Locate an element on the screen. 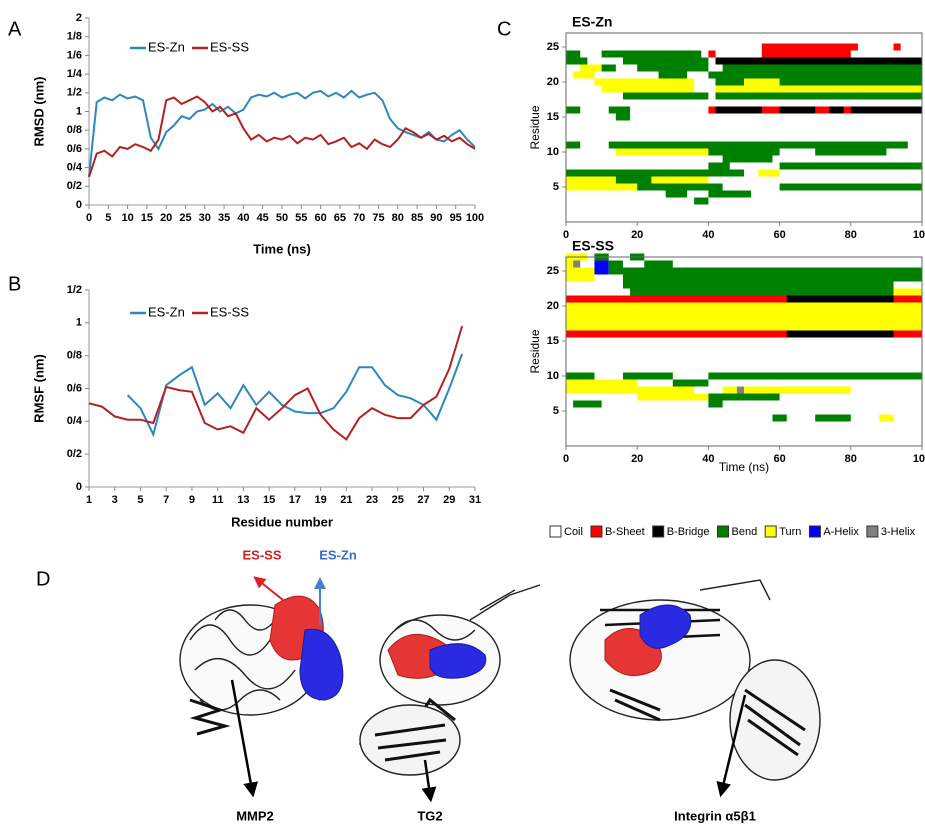  legend-label: ES-Zn is located at coordinates (166, 46).